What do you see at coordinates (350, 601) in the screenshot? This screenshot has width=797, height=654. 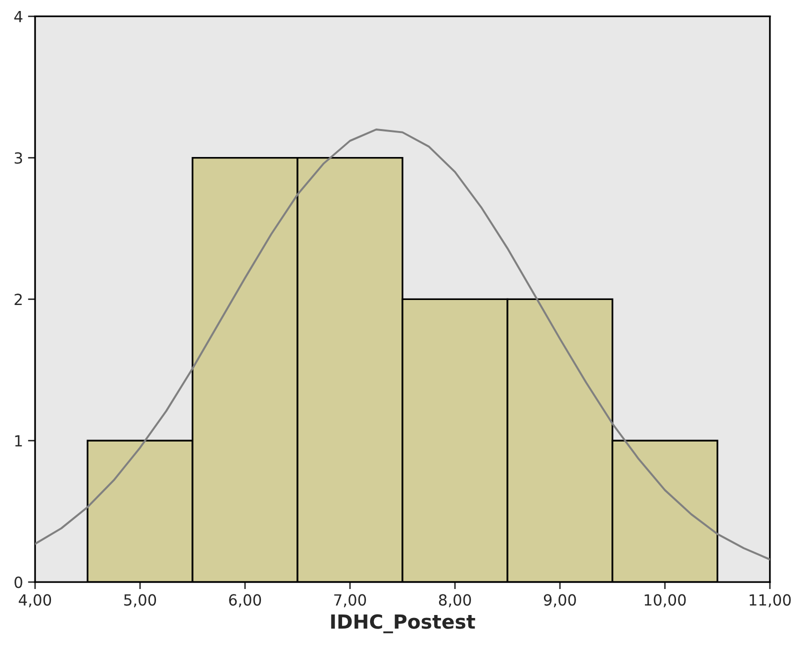 I see `x-tick-label: 7,00` at bounding box center [350, 601].